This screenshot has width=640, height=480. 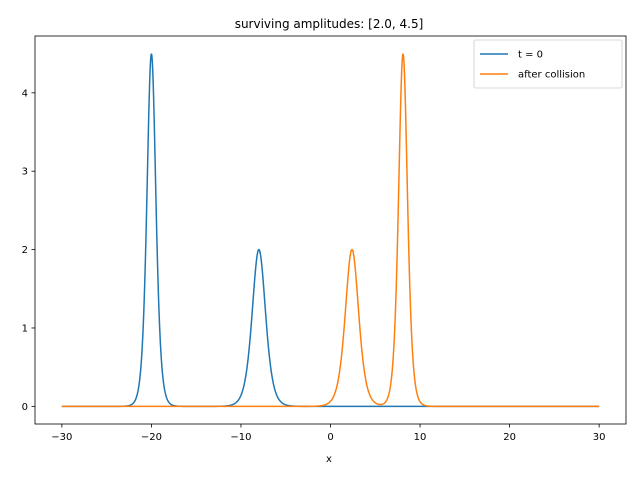 I want to click on x-axis-label: x, so click(x=329, y=459).